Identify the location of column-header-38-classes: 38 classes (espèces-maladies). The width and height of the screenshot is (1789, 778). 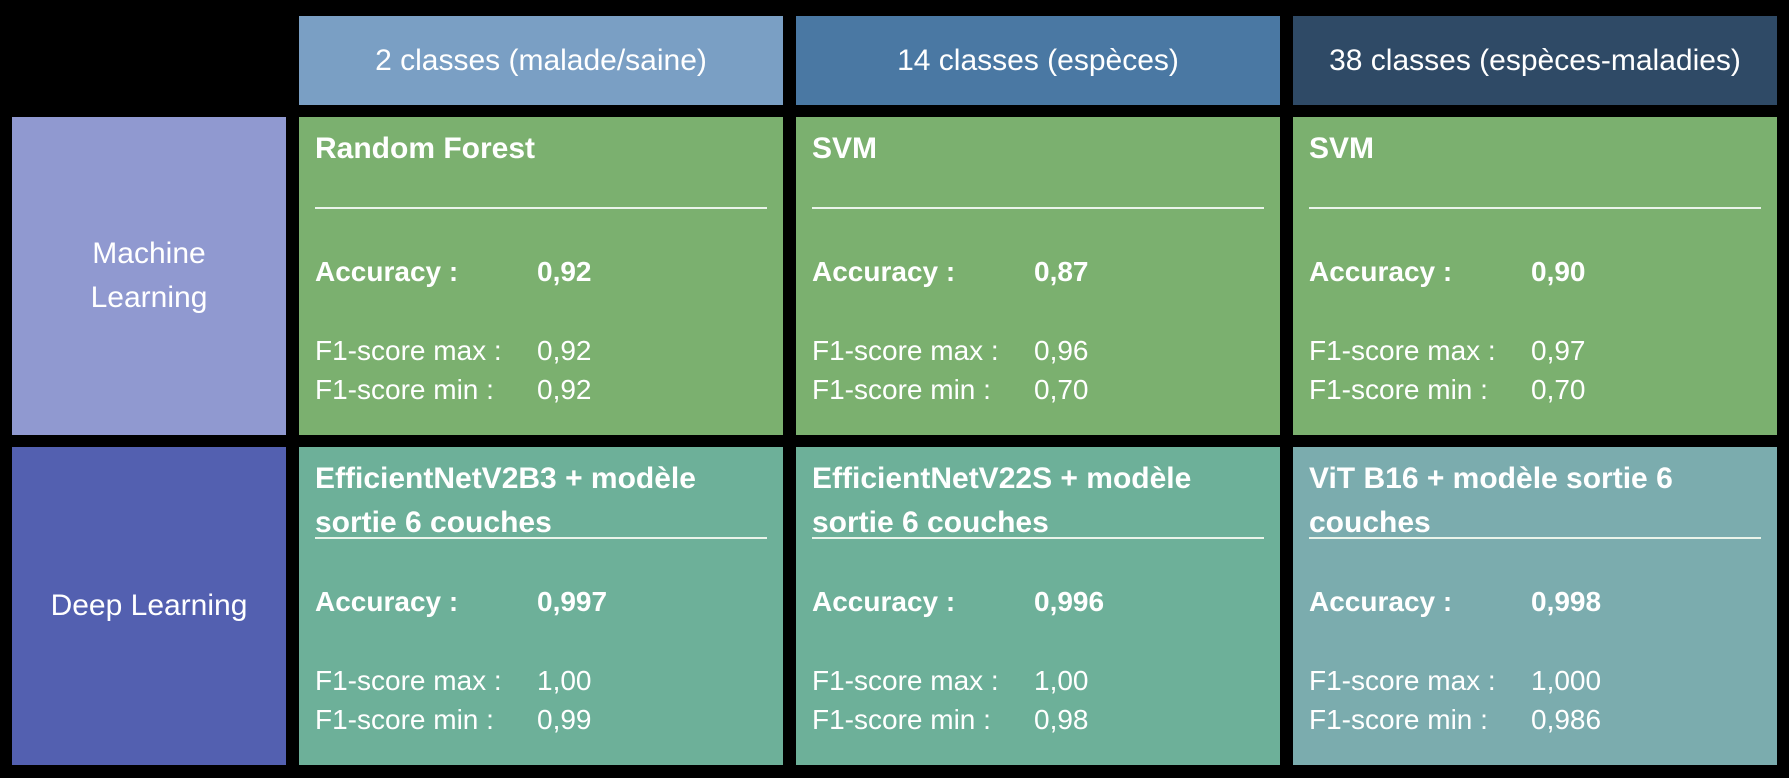
(1535, 60).